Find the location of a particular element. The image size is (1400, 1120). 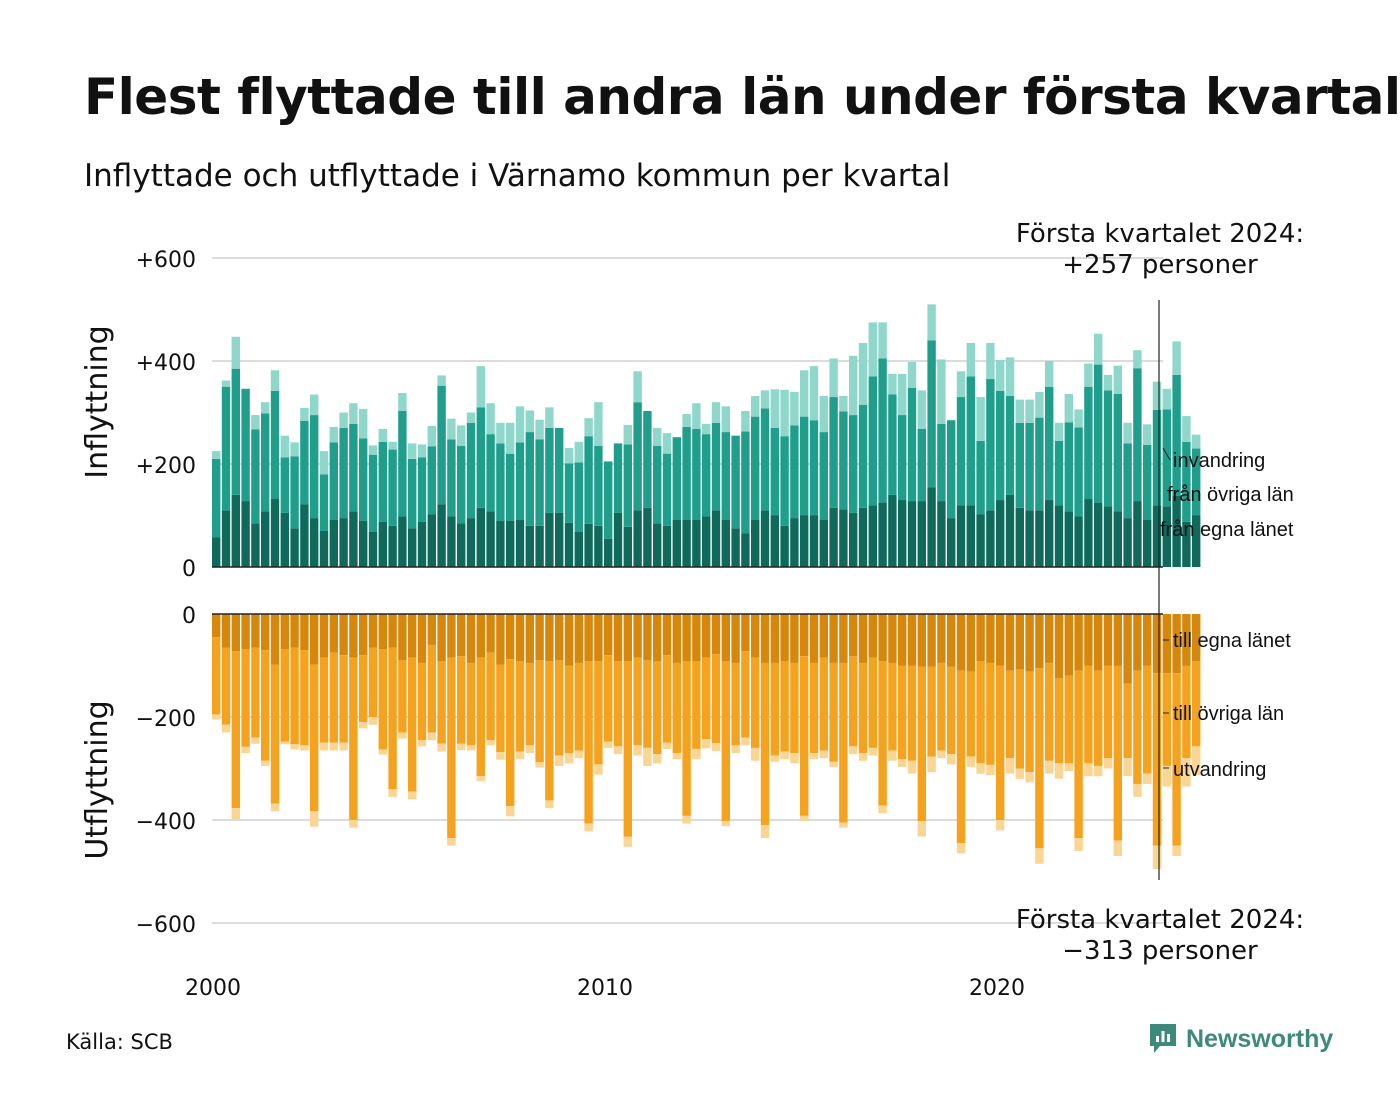

newsworthy-brand: Newsworthy is located at coordinates (1240, 1039).